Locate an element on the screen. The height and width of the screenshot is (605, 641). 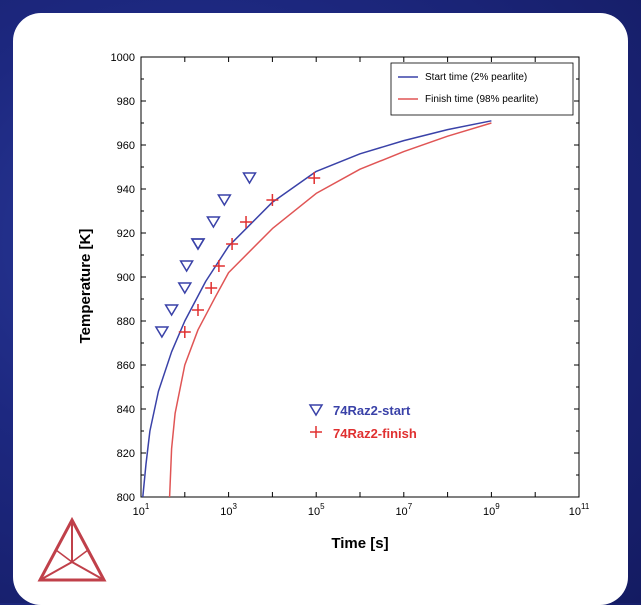
legend-finish-label: Finish time (98% pearlite) is located at coordinates (481, 99).